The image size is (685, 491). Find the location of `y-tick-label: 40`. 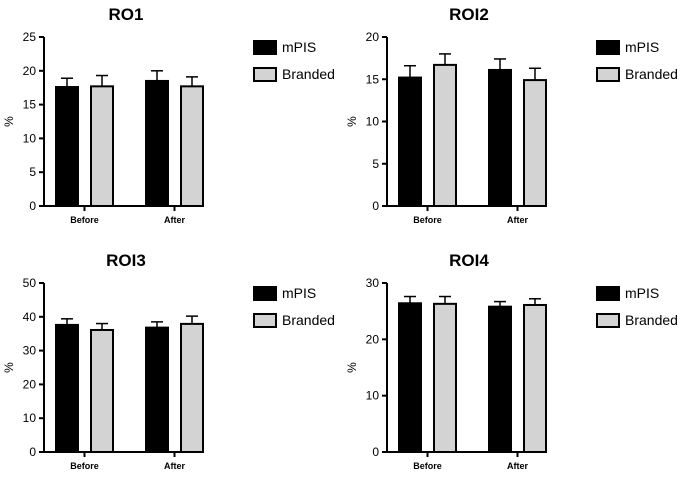

y-tick-label: 40 is located at coordinates (30, 317).